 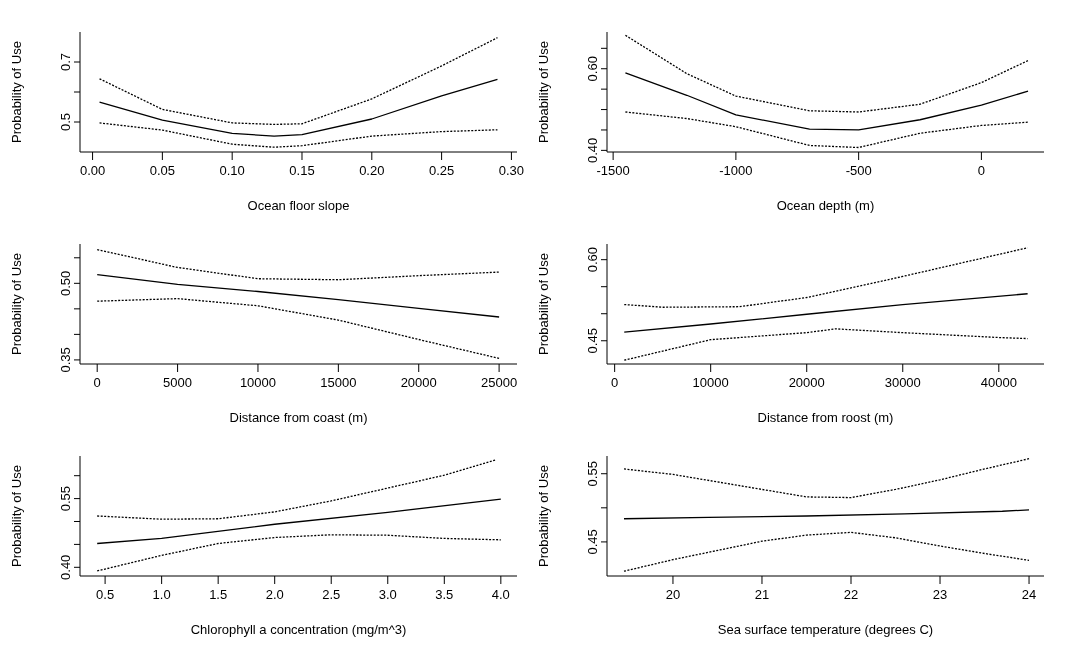 I want to click on x-tick-label: 1.0, so click(x=161, y=595).